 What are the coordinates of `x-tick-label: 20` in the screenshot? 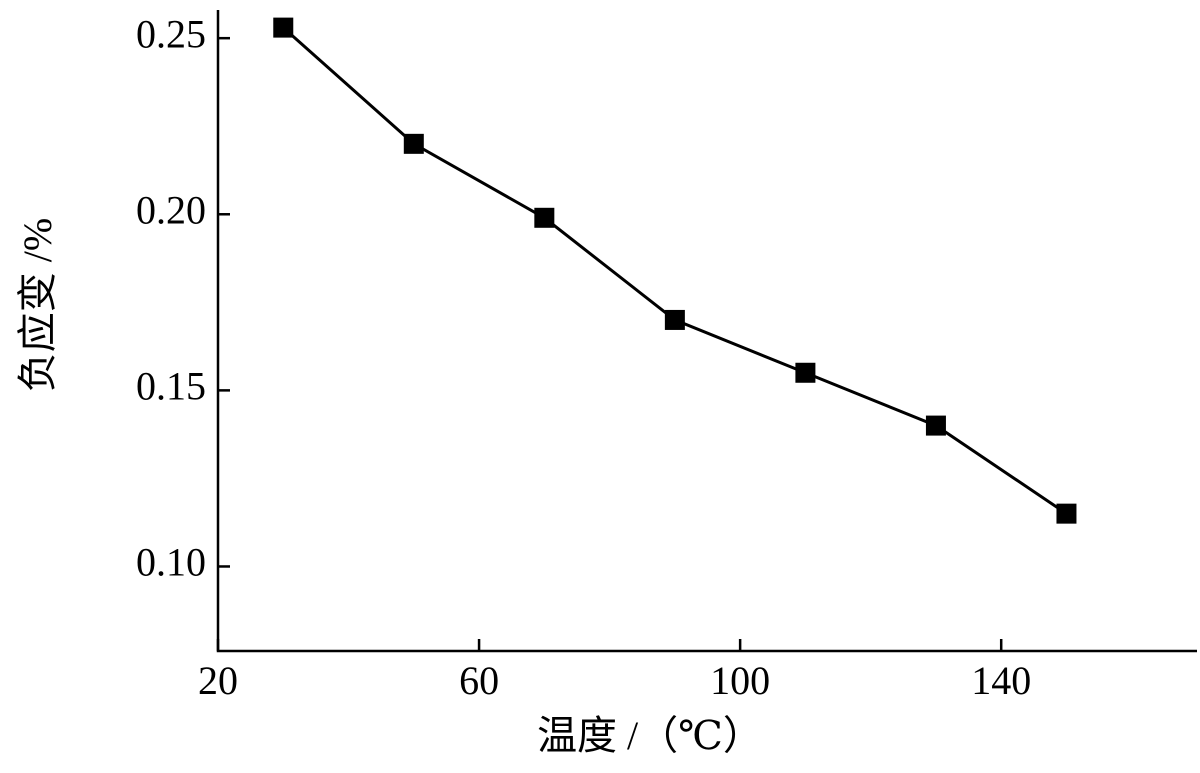 It's located at (218, 680).